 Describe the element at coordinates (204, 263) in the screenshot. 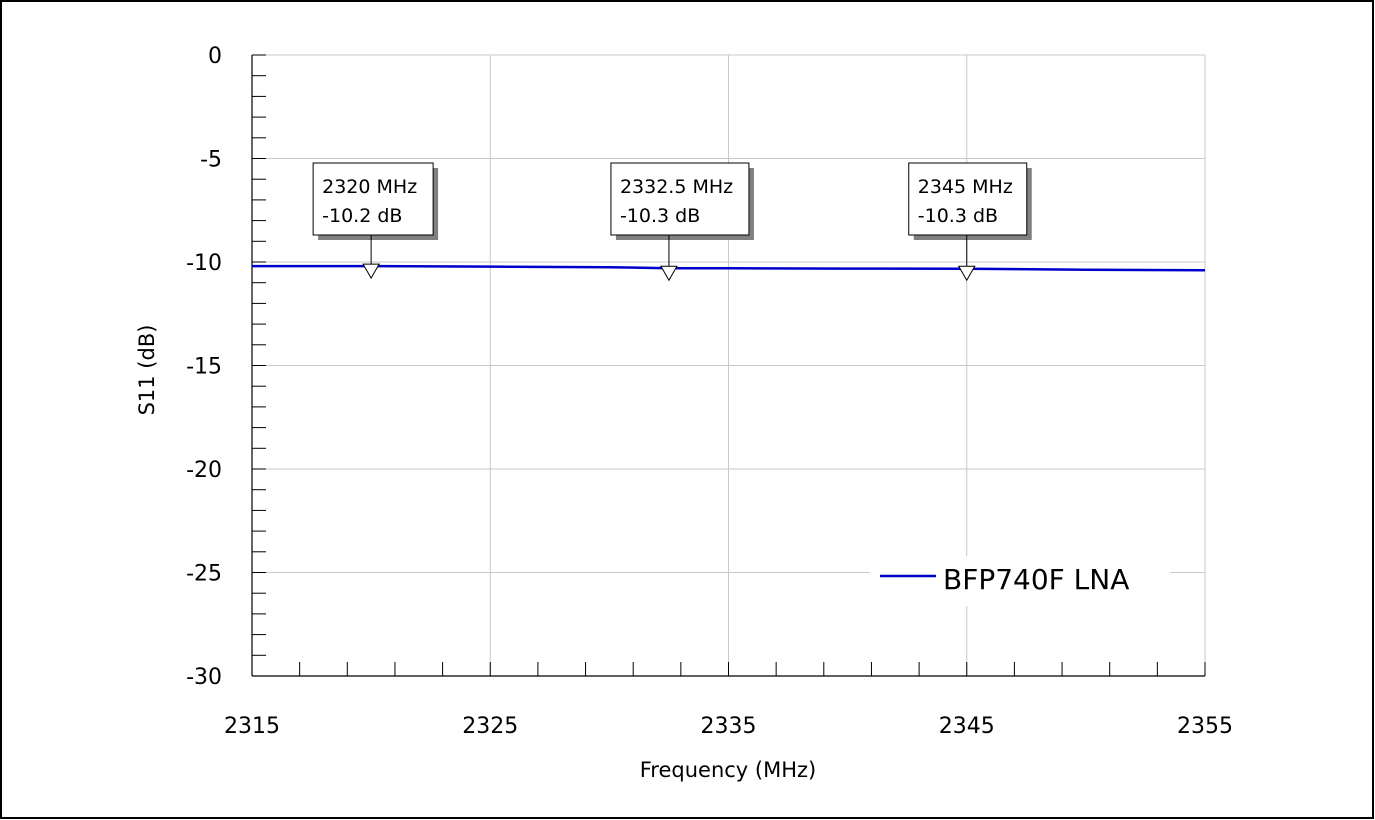

I see `y-tick-label: -10` at that location.